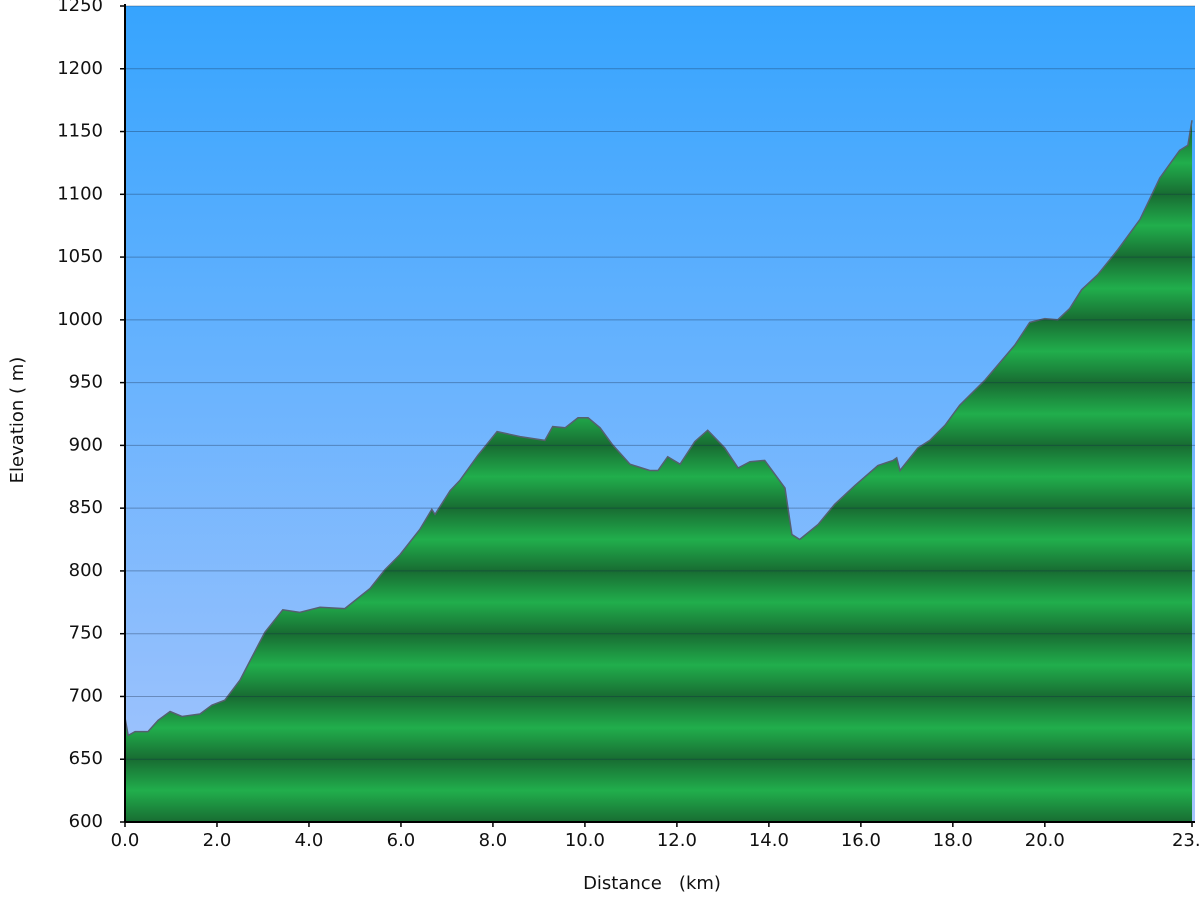 This screenshot has height=900, width=1200. What do you see at coordinates (861, 840) in the screenshot?
I see `x-tick-label: 16.0` at bounding box center [861, 840].